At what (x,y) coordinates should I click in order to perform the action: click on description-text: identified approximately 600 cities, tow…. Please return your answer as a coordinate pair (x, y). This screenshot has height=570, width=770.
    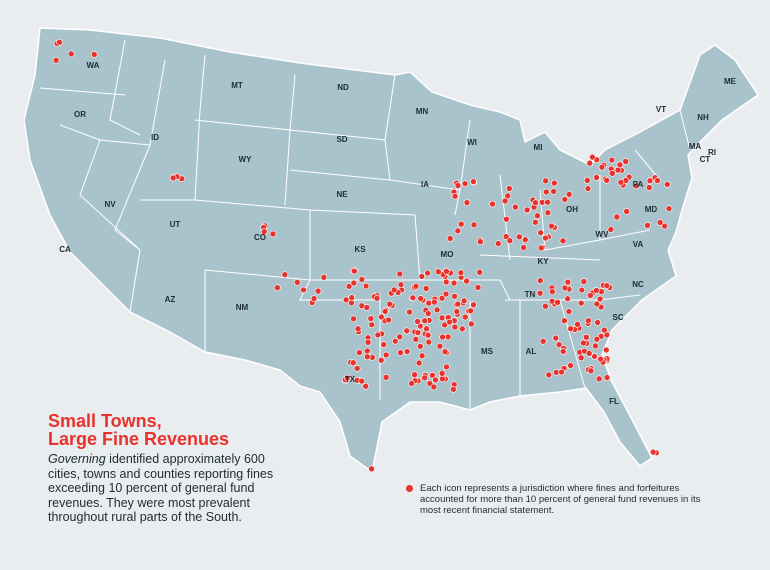
    Looking at the image, I should click on (161, 488).